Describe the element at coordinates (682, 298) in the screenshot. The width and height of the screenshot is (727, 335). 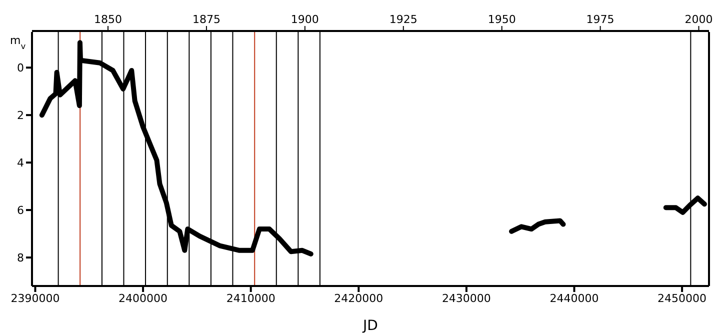
I see `x-tick-label: 2450000` at that location.